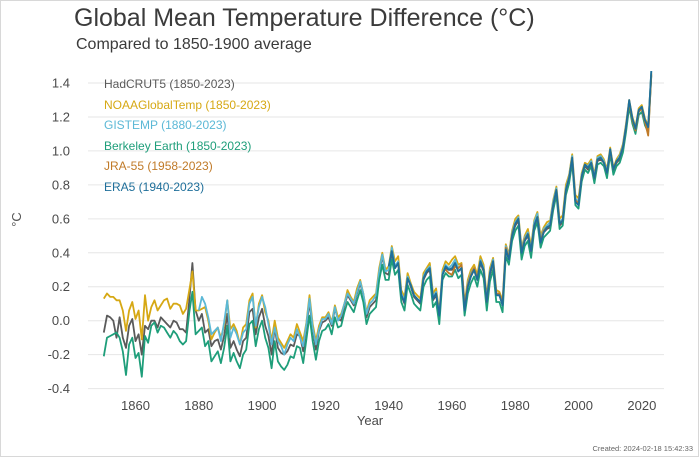 Image resolution: width=699 pixels, height=457 pixels. What do you see at coordinates (178, 145) in the screenshot?
I see `legend-item-berkeley-earth: Berkeley Earth (1850-2023)` at bounding box center [178, 145].